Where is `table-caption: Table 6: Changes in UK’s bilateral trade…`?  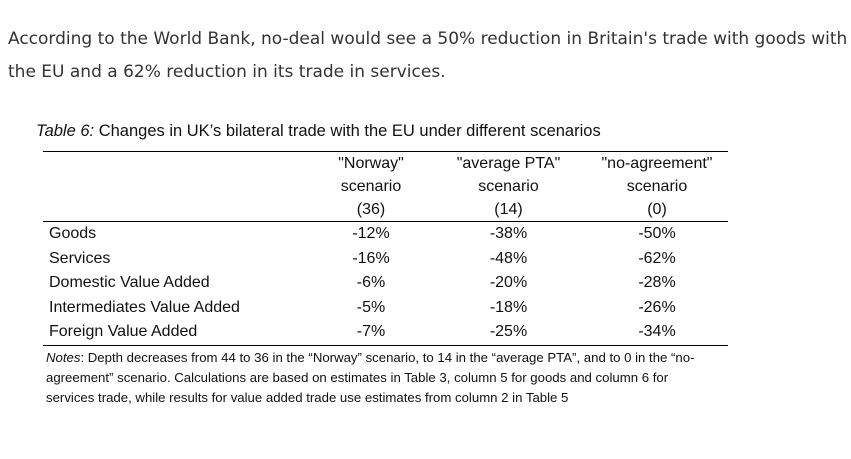
table-caption: Table 6: Changes in UK’s bilateral trade… is located at coordinates (381, 131).